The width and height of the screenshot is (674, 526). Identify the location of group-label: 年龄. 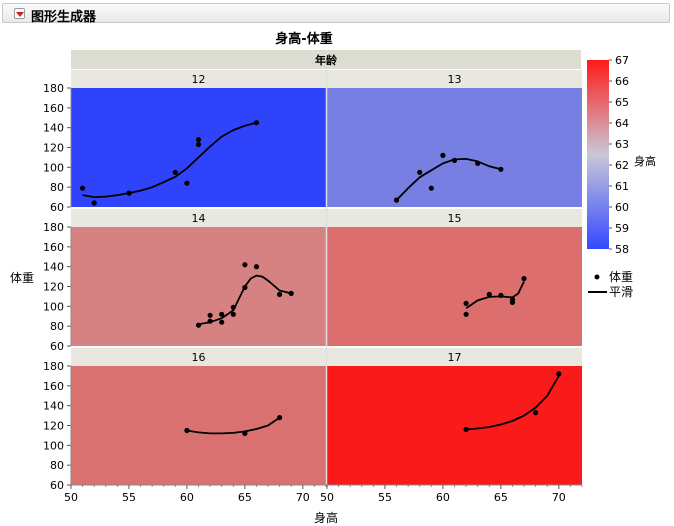
(326, 60).